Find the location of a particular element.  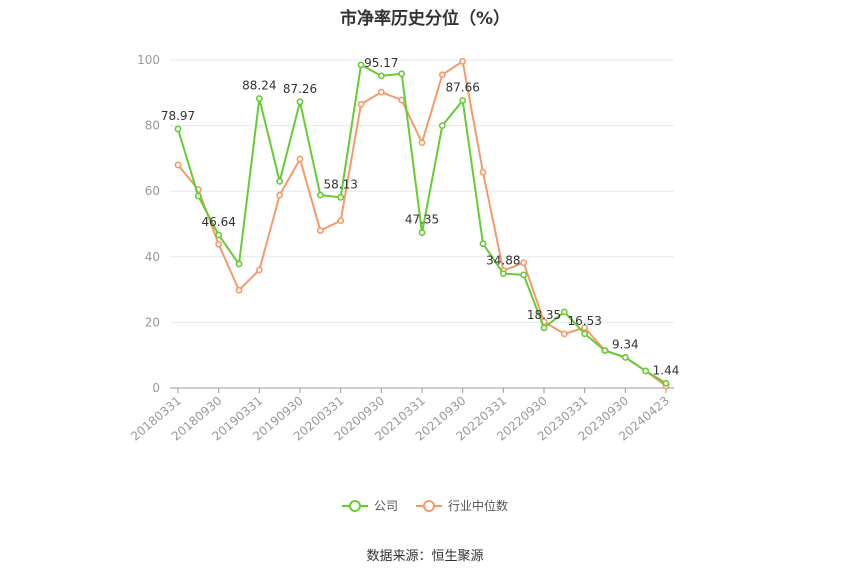

legend-label-industry: 行业中位数 is located at coordinates (478, 506).